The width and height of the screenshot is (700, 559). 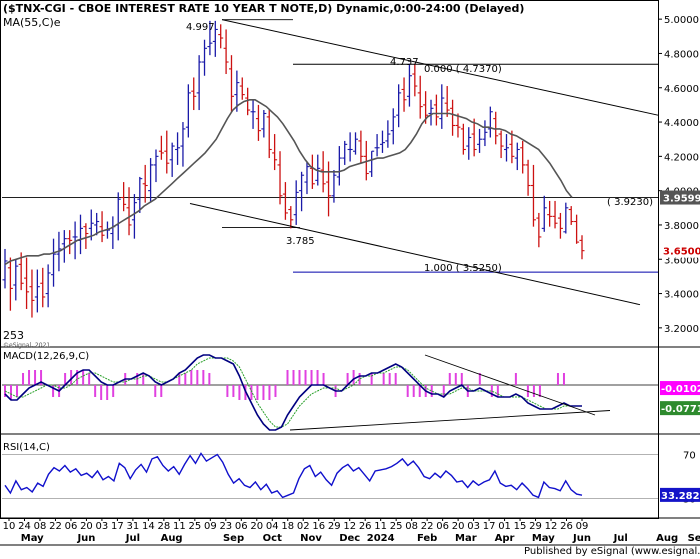 I want to click on macd-line, so click(x=293, y=392).